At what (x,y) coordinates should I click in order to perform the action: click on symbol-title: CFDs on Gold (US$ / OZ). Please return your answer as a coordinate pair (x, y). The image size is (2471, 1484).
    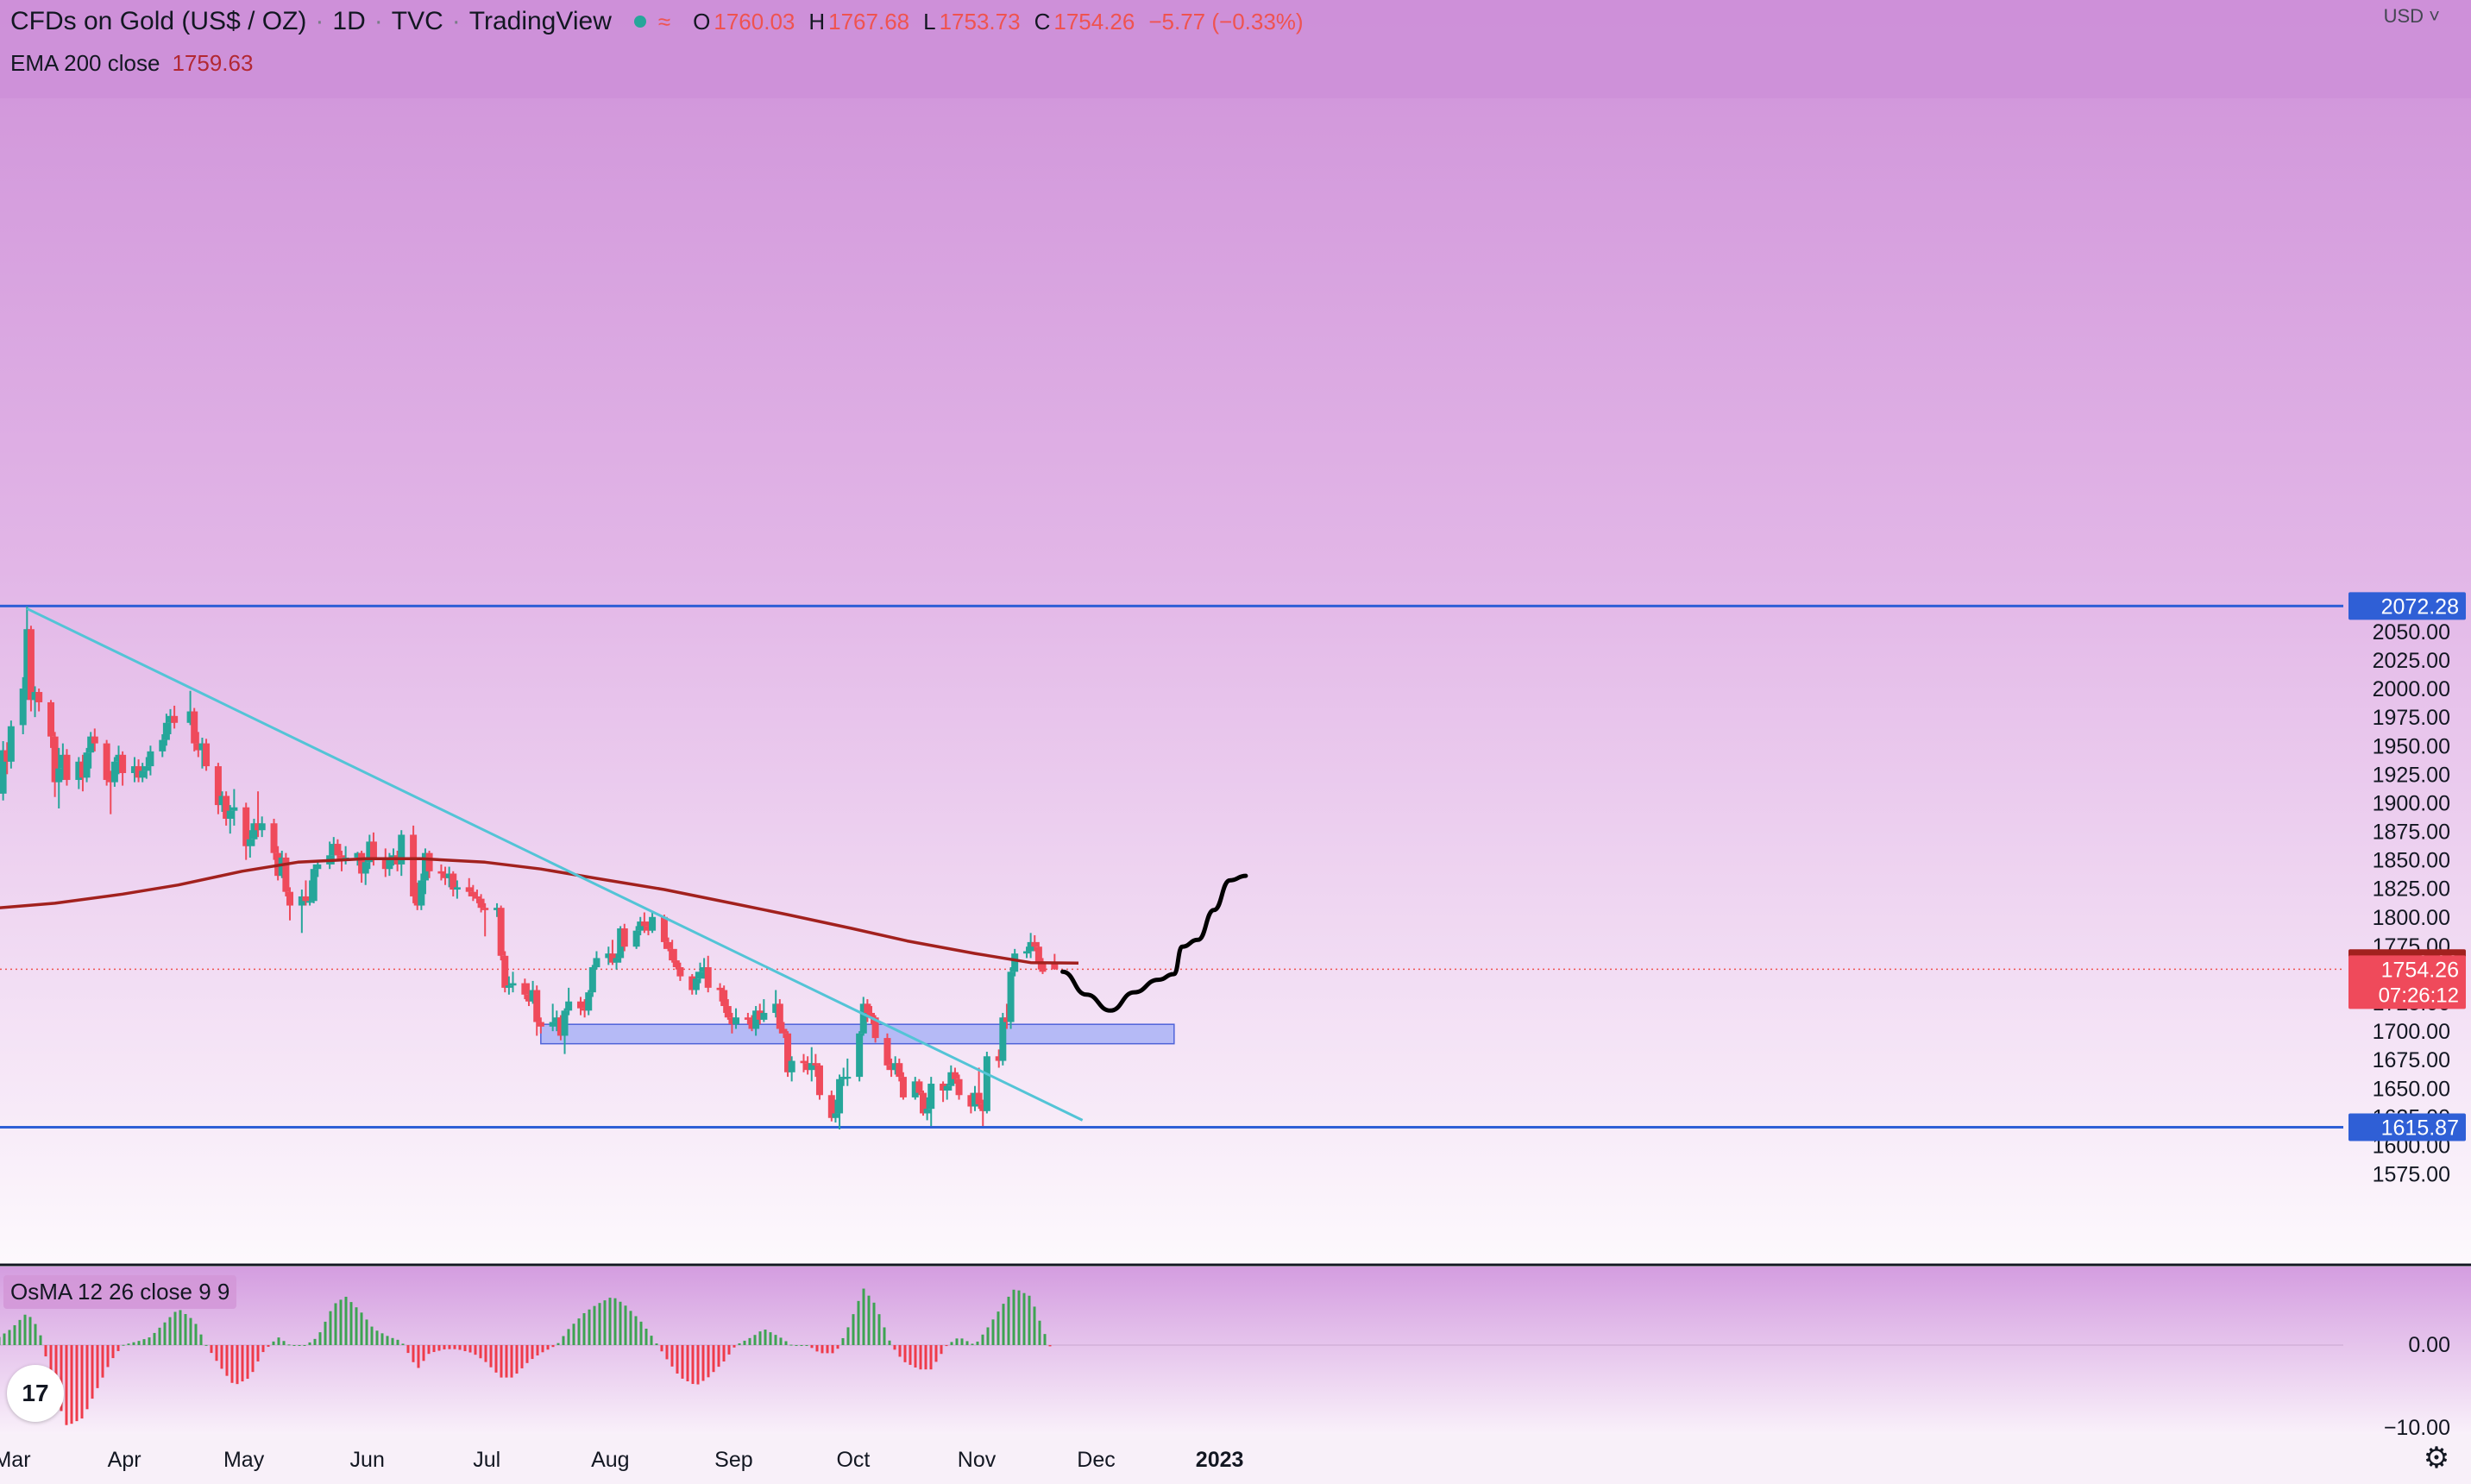
    Looking at the image, I should click on (158, 21).